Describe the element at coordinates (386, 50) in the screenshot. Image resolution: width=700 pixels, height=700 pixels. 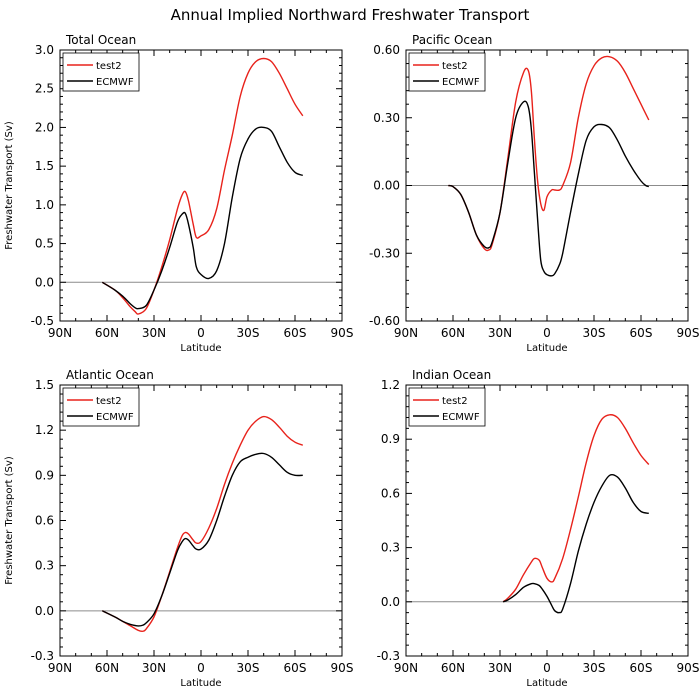
I see `y-tick-label: 0.60` at that location.